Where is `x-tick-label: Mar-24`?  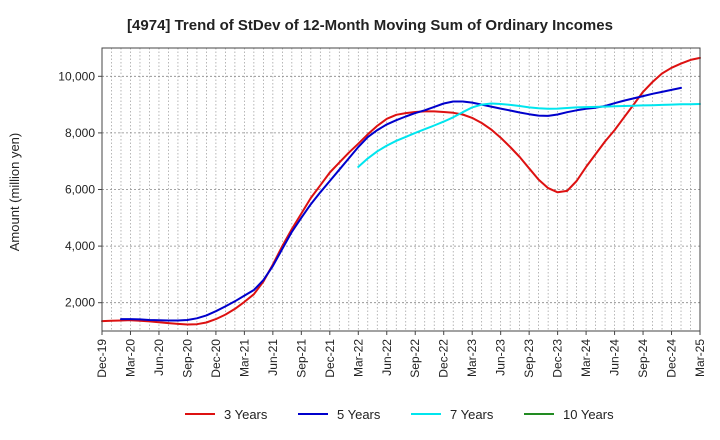 x-tick-label: Mar-24 is located at coordinates (586, 358).